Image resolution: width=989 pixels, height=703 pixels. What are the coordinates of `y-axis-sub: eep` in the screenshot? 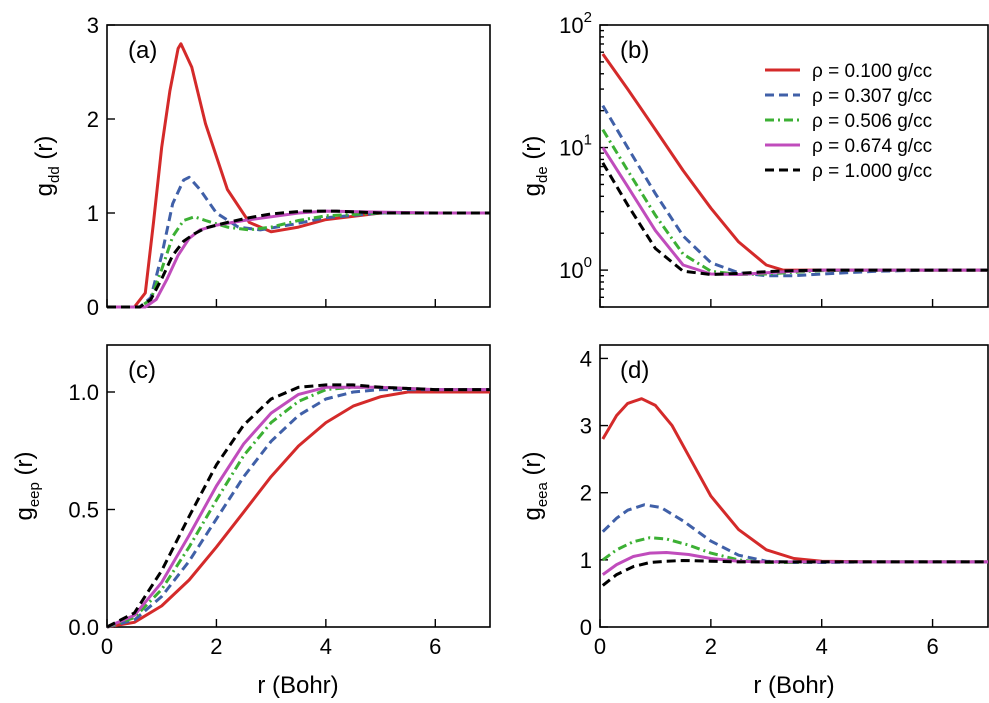 It's located at (34, 494).